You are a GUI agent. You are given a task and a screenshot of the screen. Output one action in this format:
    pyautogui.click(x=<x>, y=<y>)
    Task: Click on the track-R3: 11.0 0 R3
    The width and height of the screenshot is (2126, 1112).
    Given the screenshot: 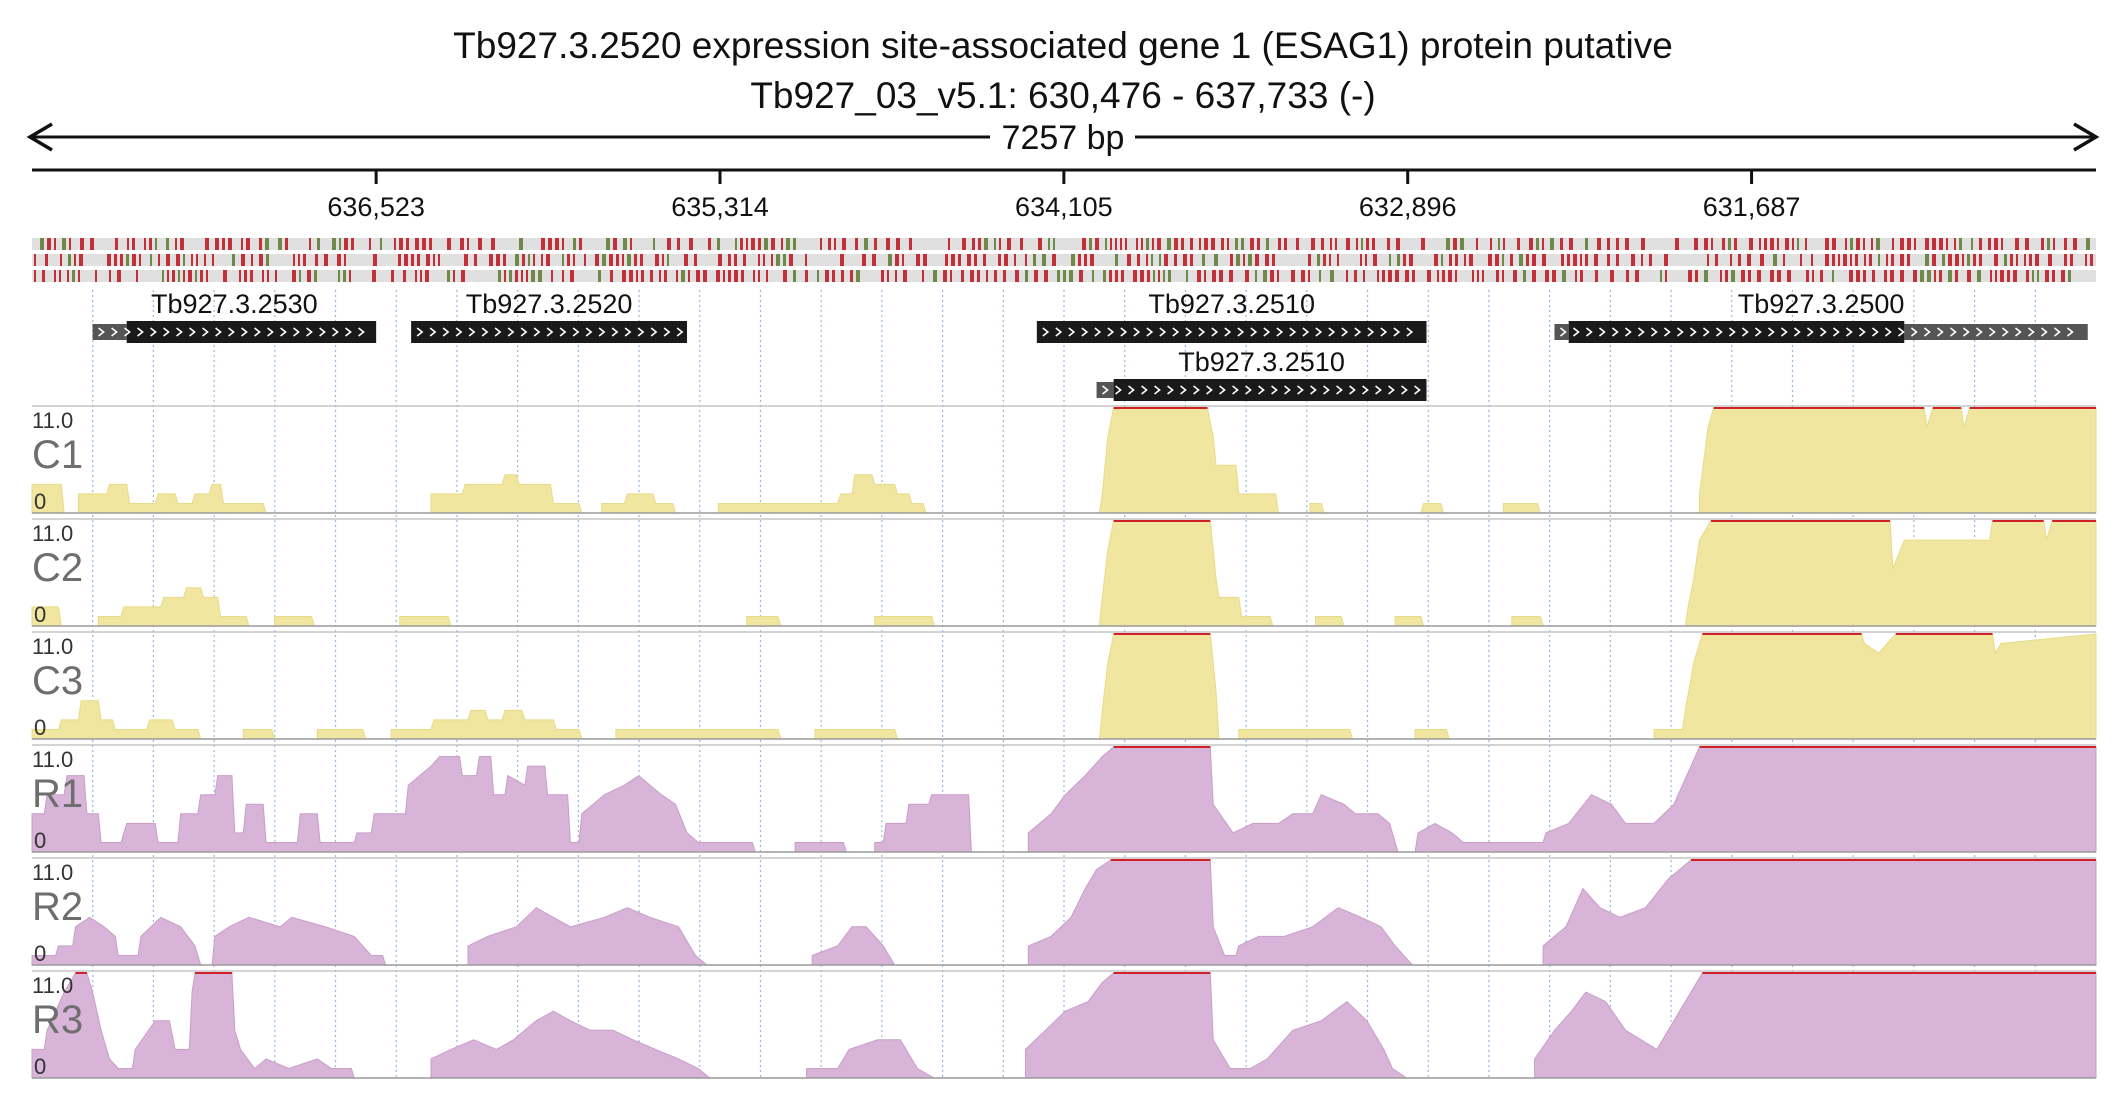 What is the action you would take?
    pyautogui.click(x=1064, y=1024)
    